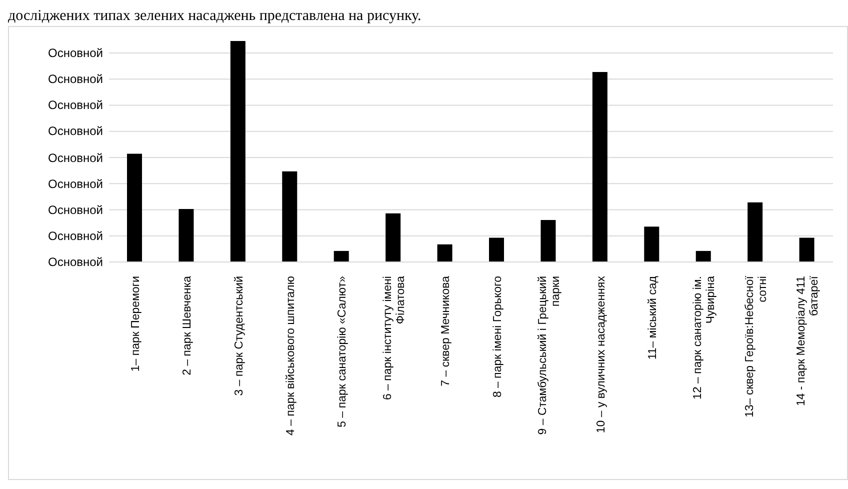 Image resolution: width=848 pixels, height=489 pixels. I want to click on x-tick-label: 4 – парк військового шпиталю, so click(291, 356).